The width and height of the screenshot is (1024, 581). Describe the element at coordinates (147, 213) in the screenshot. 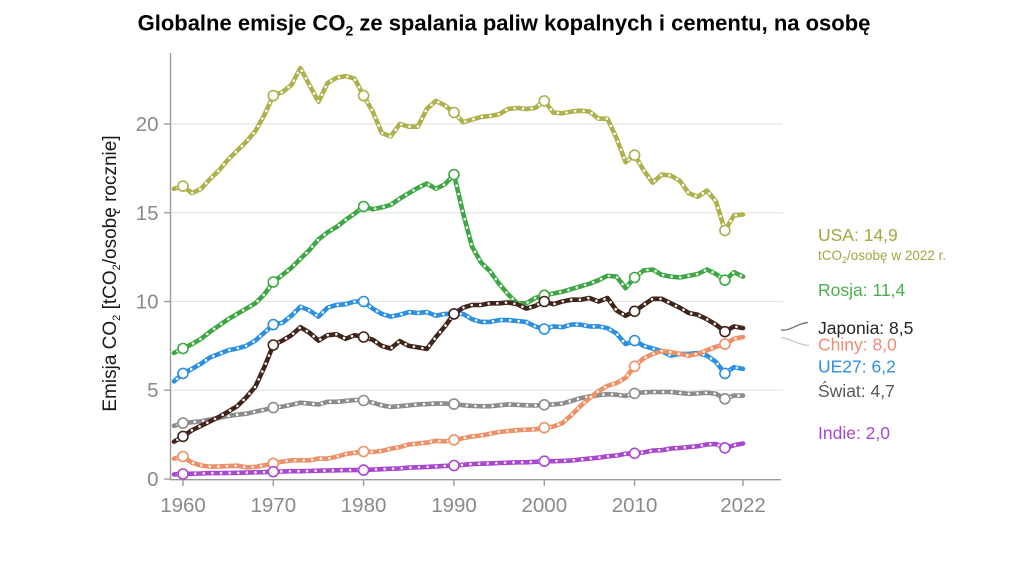

I see `svg-text: 15` at that location.